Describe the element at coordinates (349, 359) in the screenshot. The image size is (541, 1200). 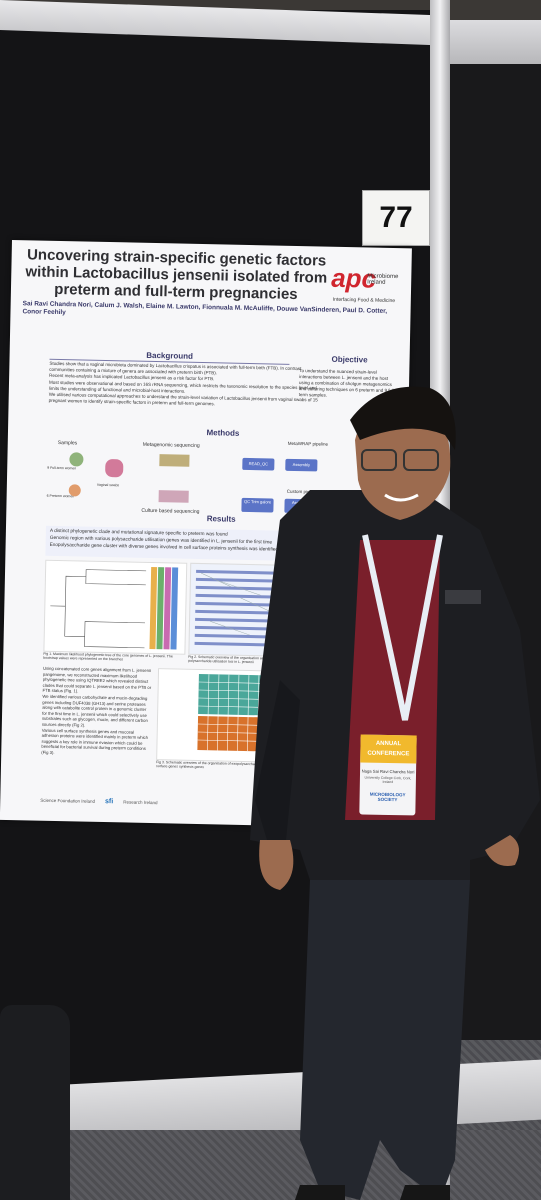
I see `objective-heading: Objective` at that location.